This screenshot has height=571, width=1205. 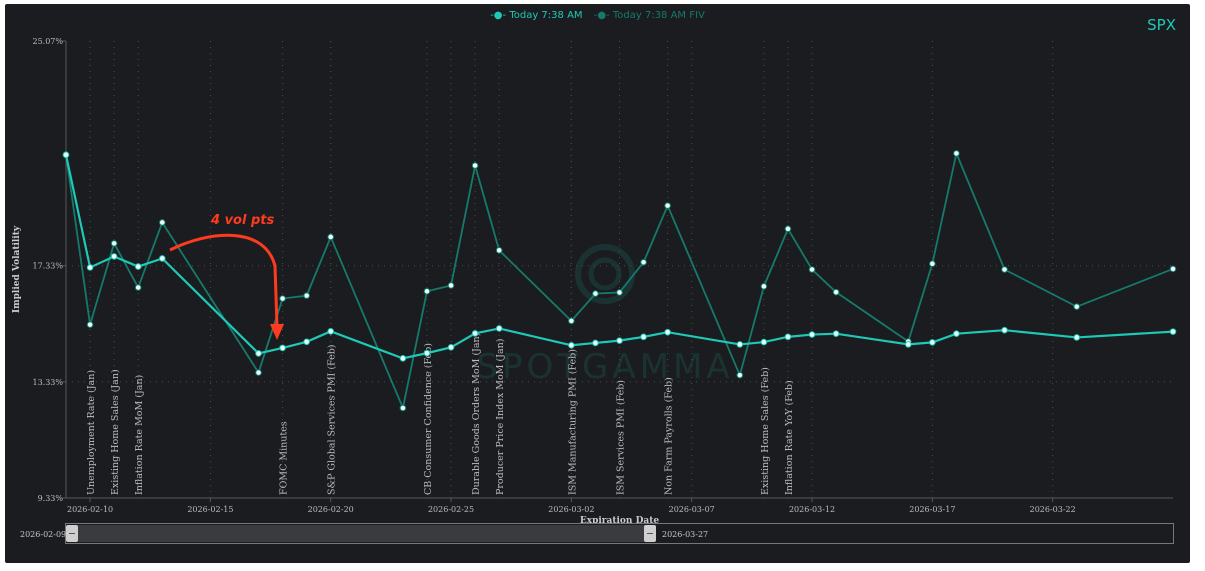 What do you see at coordinates (360, 533) in the screenshot?
I see `slider-selection` at bounding box center [360, 533].